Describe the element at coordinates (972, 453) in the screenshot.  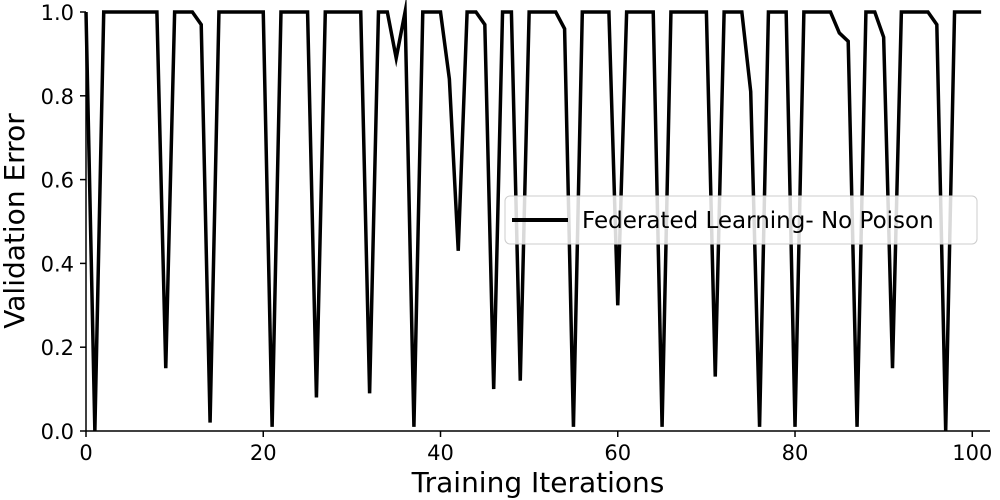
I see `x-tick-label: 100` at that location.